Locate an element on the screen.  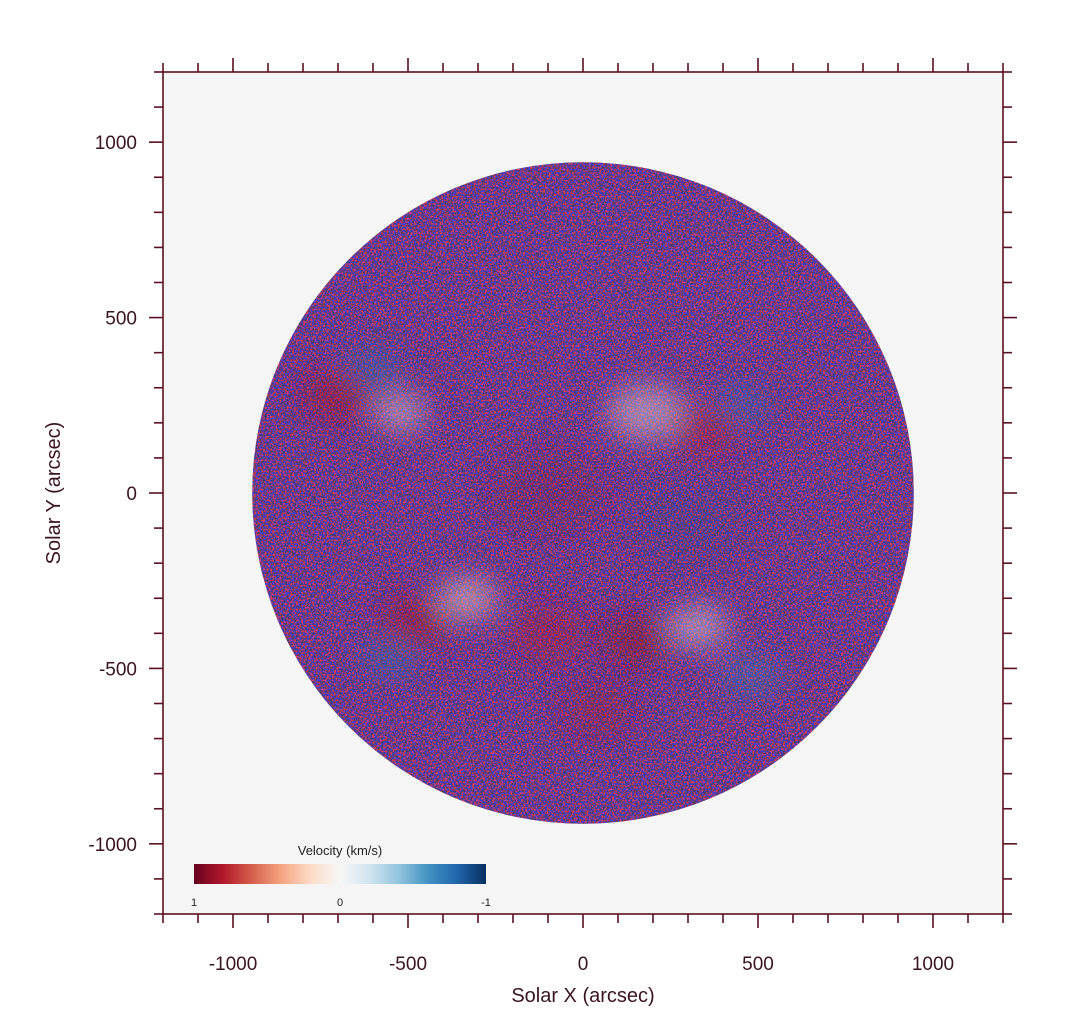
y-tick-label: -1000 is located at coordinates (112, 845).